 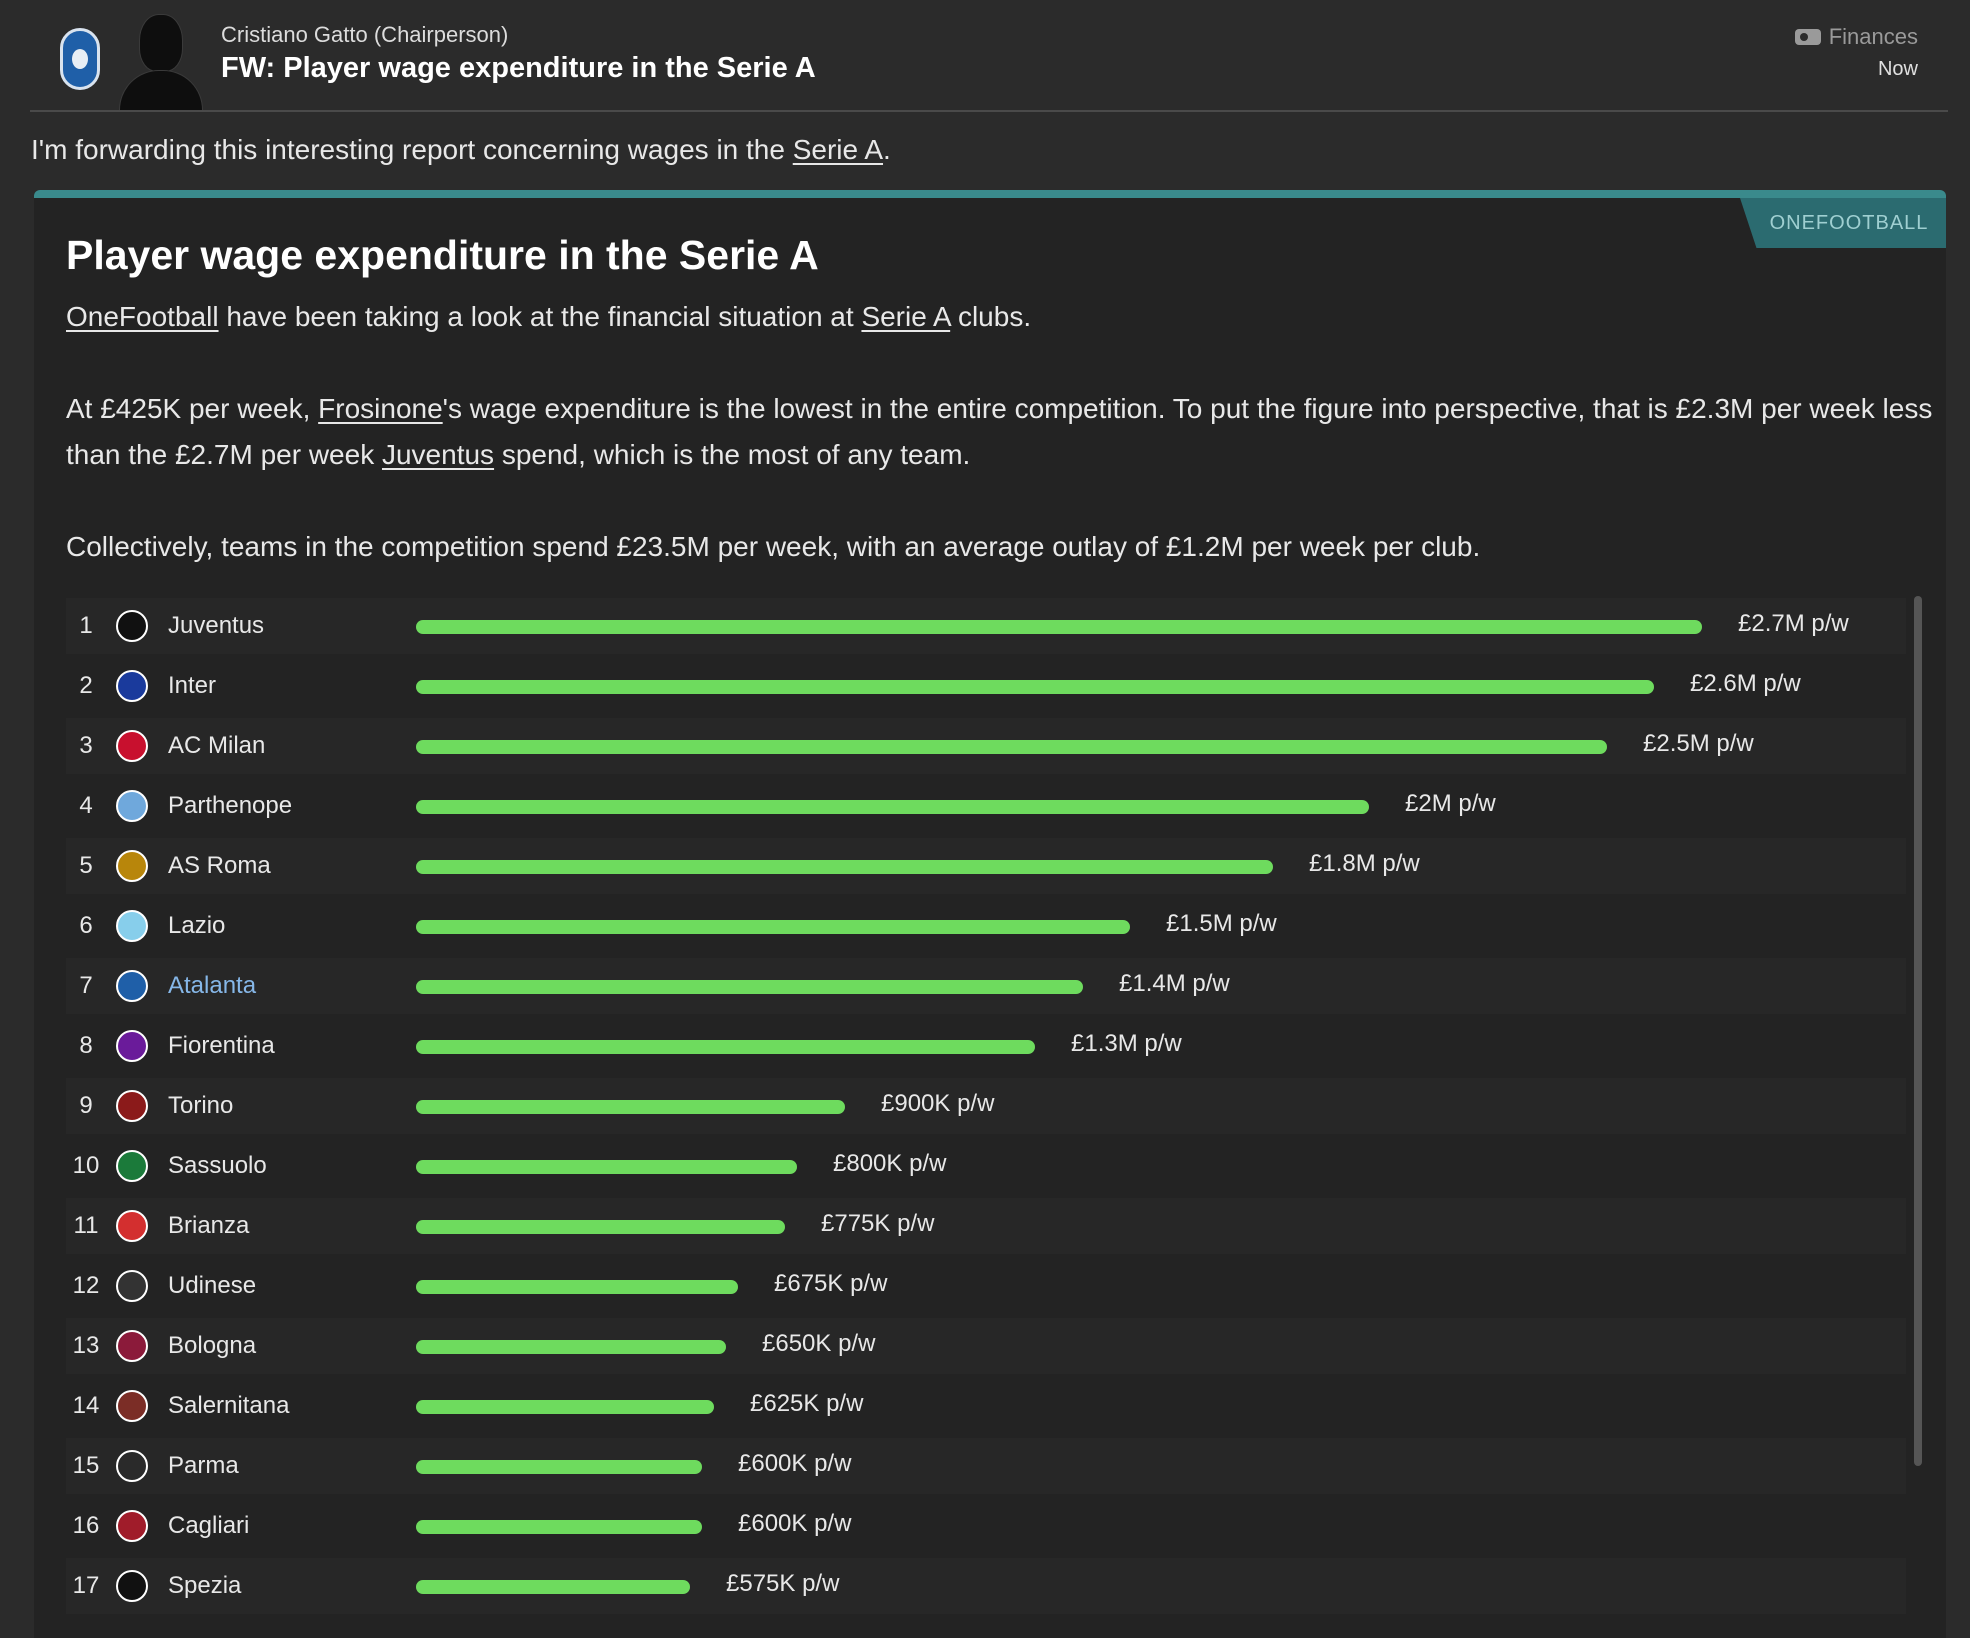 I want to click on team-name-link: Atalanta, so click(x=212, y=985).